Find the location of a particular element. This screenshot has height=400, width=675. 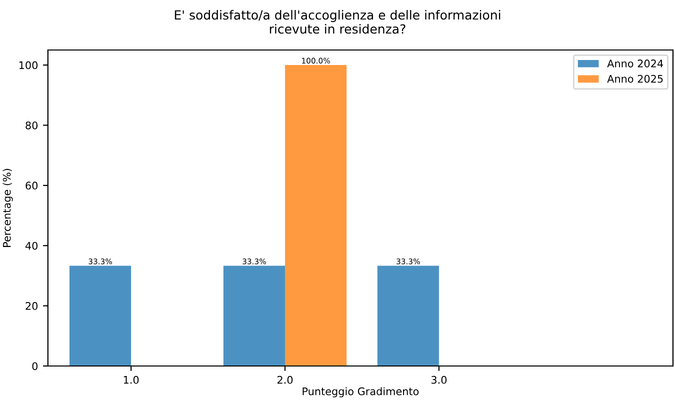

legend-label: Anno 2024 is located at coordinates (635, 64).